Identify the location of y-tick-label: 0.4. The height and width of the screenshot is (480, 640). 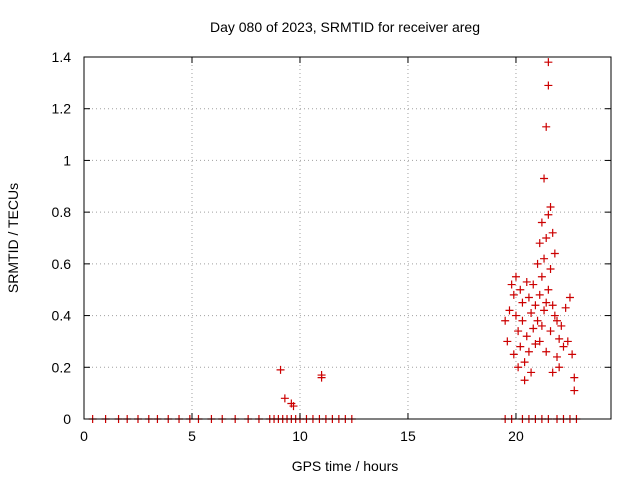
(62, 316).